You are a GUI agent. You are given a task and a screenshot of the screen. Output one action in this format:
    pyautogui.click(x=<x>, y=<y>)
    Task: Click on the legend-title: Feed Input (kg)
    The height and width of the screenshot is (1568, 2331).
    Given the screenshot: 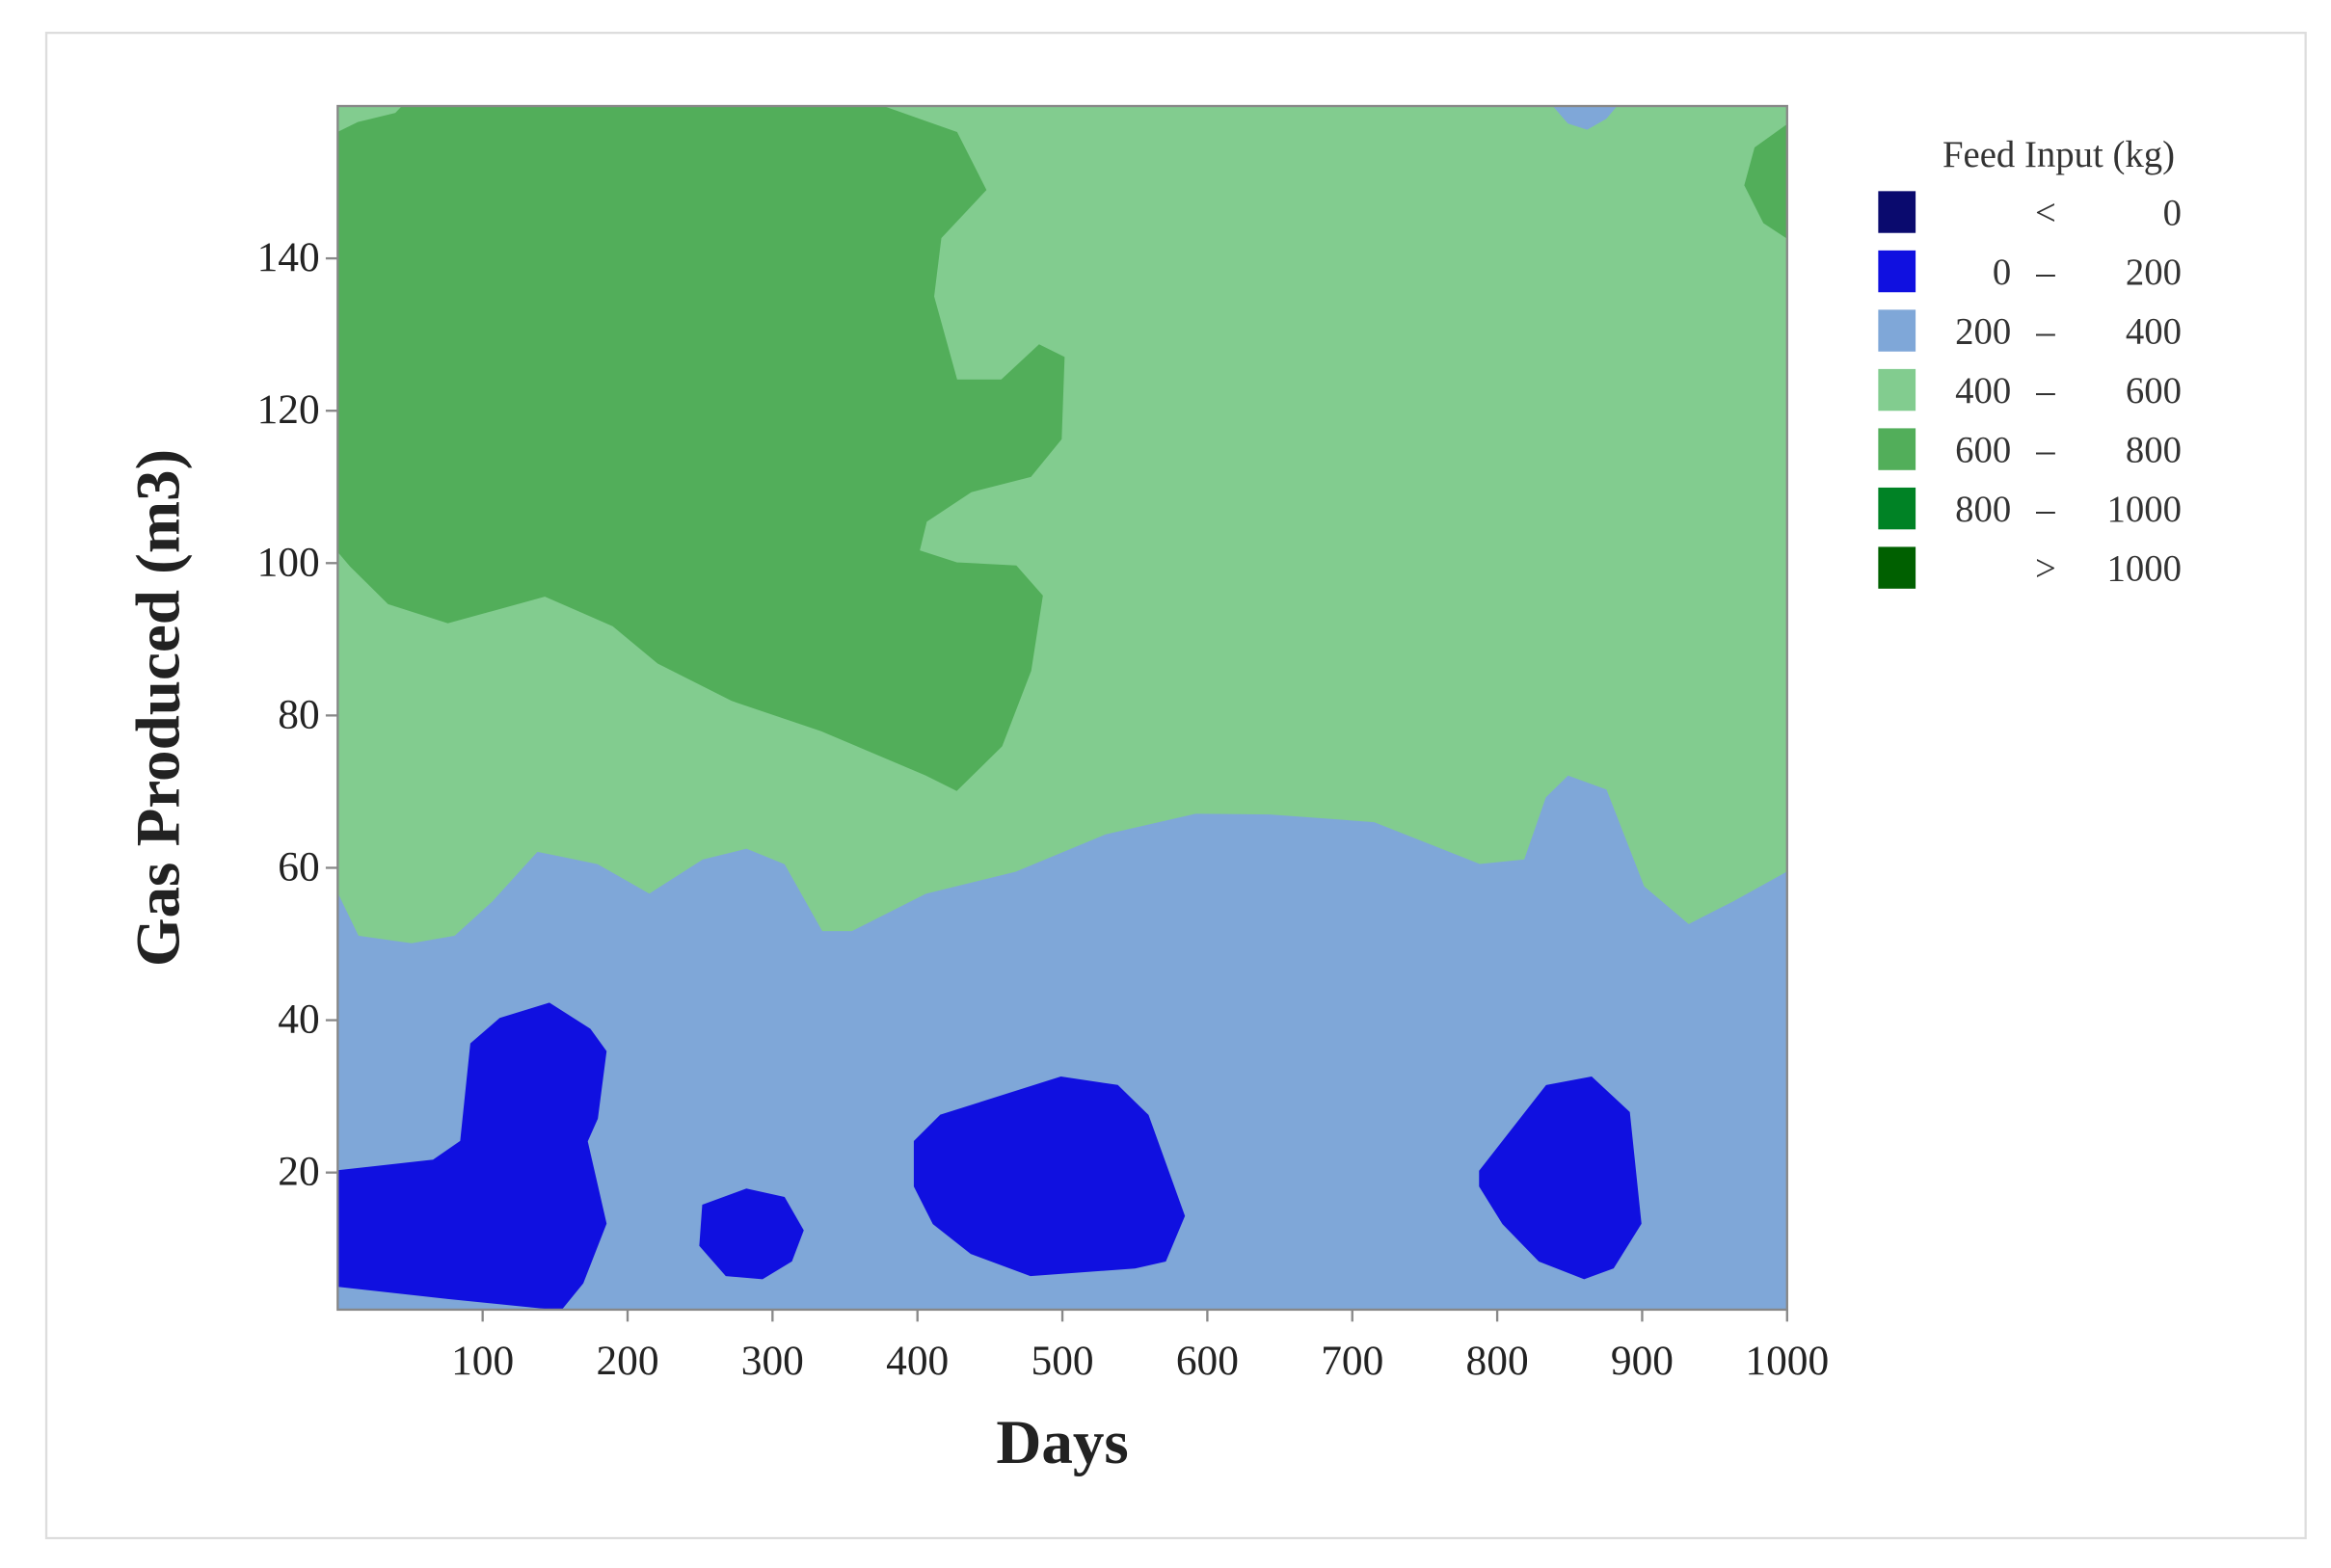 What is the action you would take?
    pyautogui.click(x=2059, y=154)
    